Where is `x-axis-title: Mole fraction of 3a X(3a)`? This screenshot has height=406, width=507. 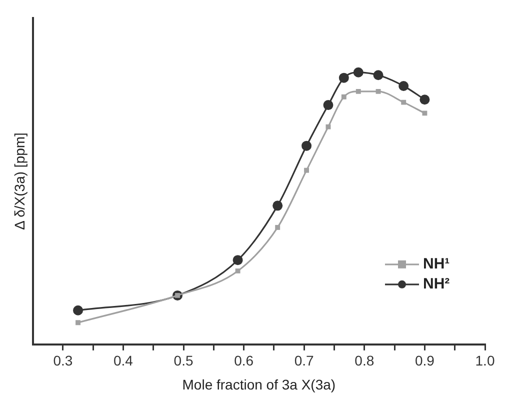
x-axis-title: Mole fraction of 3a X(3a) is located at coordinates (259, 384).